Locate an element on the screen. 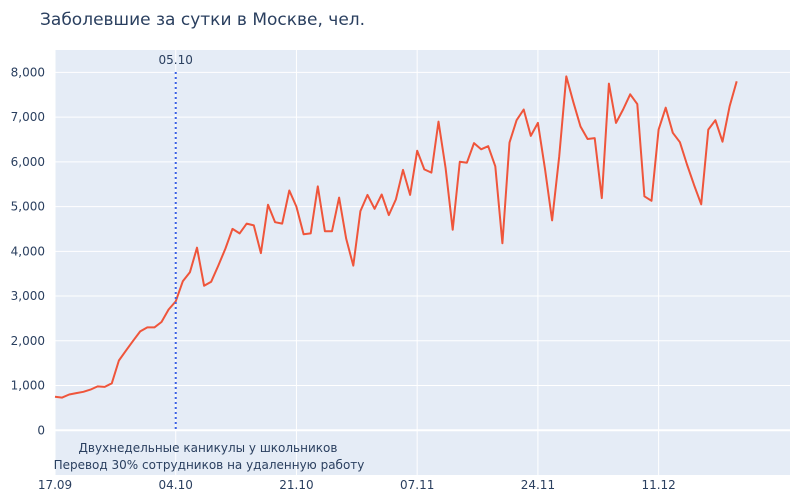 This screenshot has width=800, height=500. y-tick-label: 0 is located at coordinates (41, 430).